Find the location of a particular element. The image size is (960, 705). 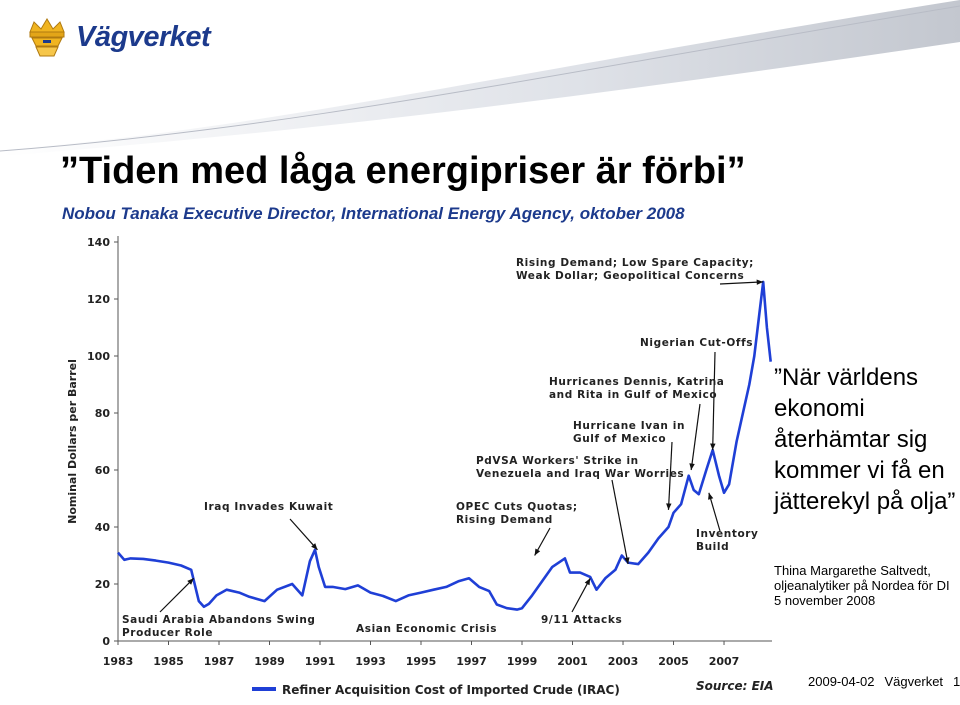

x-tick-label: 1999 is located at coordinates (522, 661).